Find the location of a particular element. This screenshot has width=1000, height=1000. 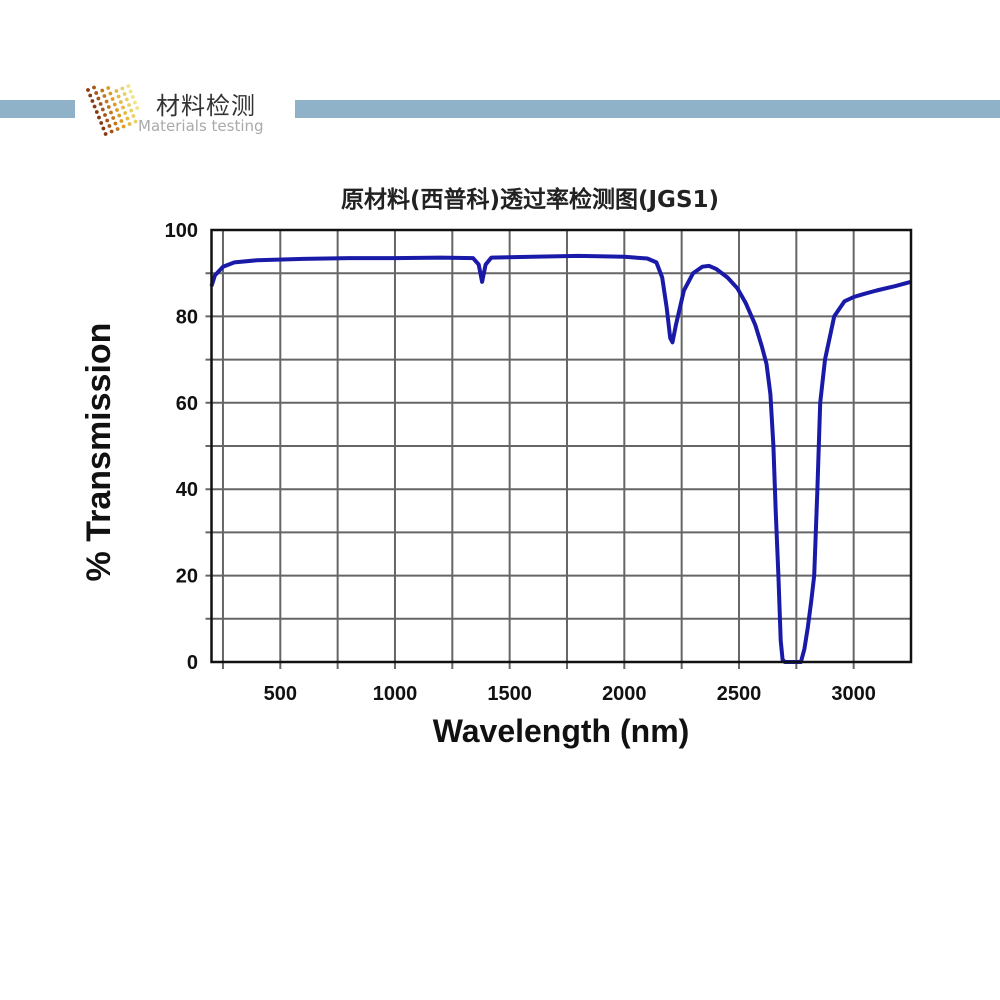

x-tick-label: 2000 is located at coordinates (624, 694).